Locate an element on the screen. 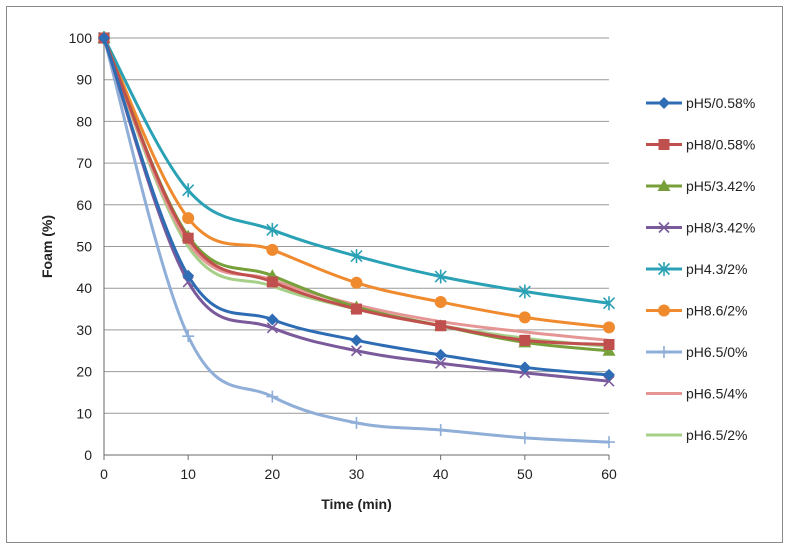 The width and height of the screenshot is (791, 551). legend-label: pH8/0.58% is located at coordinates (720, 145).